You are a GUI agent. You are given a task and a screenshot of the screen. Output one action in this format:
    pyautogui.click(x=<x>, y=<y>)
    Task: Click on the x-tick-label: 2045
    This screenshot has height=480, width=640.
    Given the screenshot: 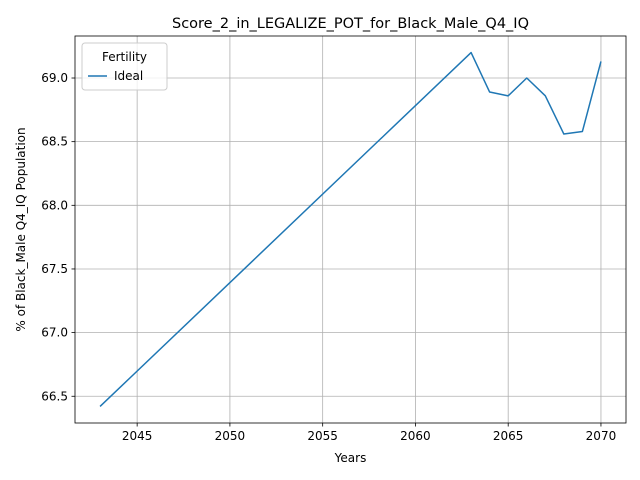 What is the action you would take?
    pyautogui.click(x=137, y=436)
    